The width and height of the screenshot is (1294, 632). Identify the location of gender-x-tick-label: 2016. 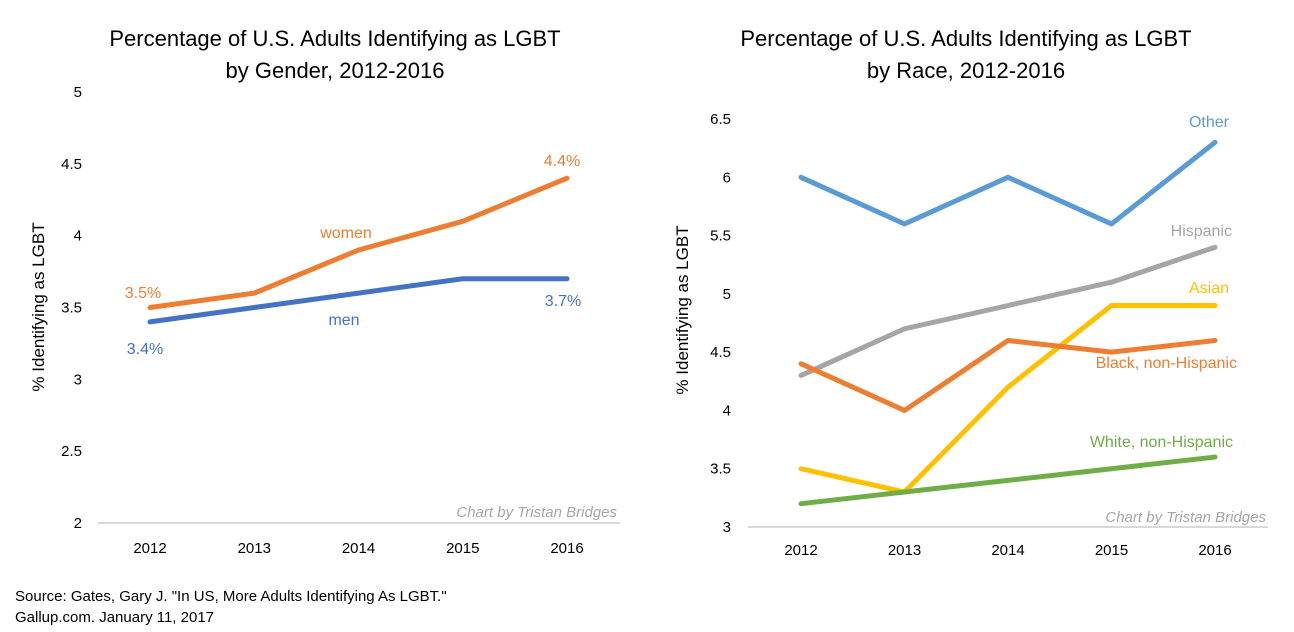
(566, 548).